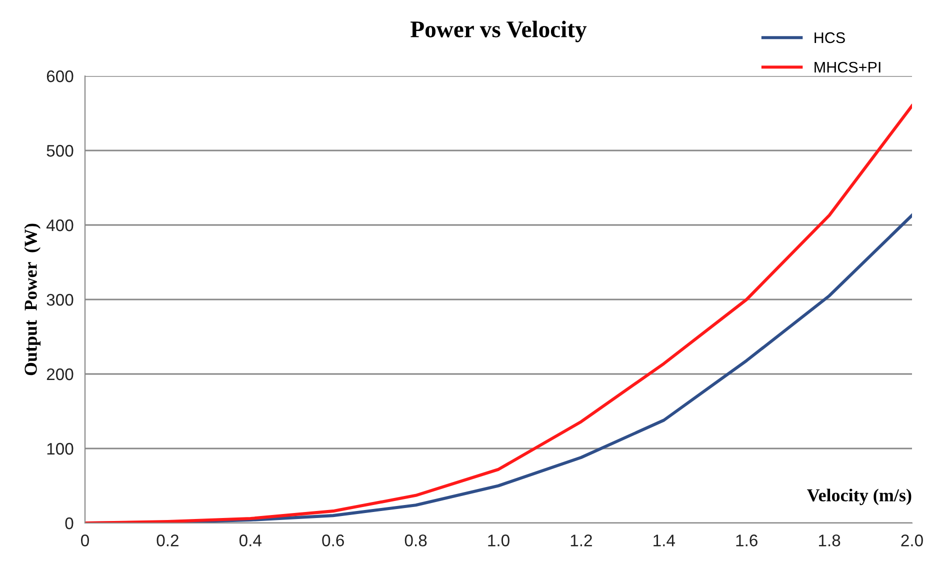 This screenshot has height=562, width=930. I want to click on x-tick-label: 1.2, so click(581, 540).